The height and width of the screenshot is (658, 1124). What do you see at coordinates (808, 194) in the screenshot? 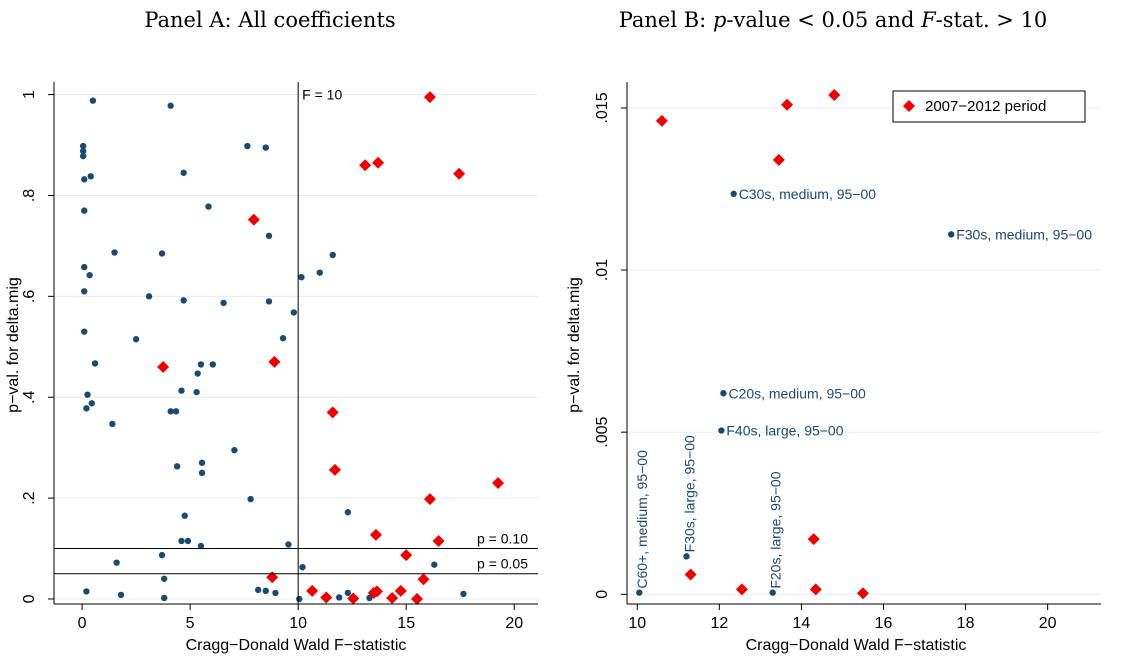
I see `panel-b-point-label: C30s, medium, 95−00` at bounding box center [808, 194].